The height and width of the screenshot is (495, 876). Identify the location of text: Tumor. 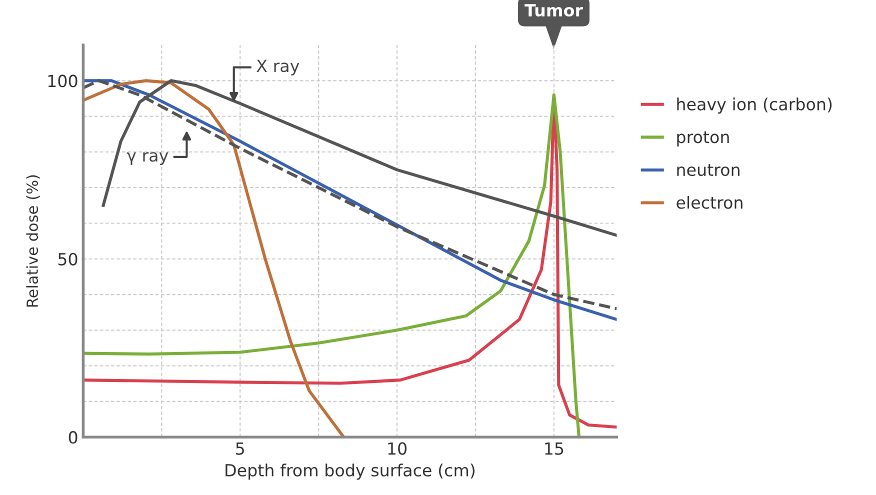
(553, 10).